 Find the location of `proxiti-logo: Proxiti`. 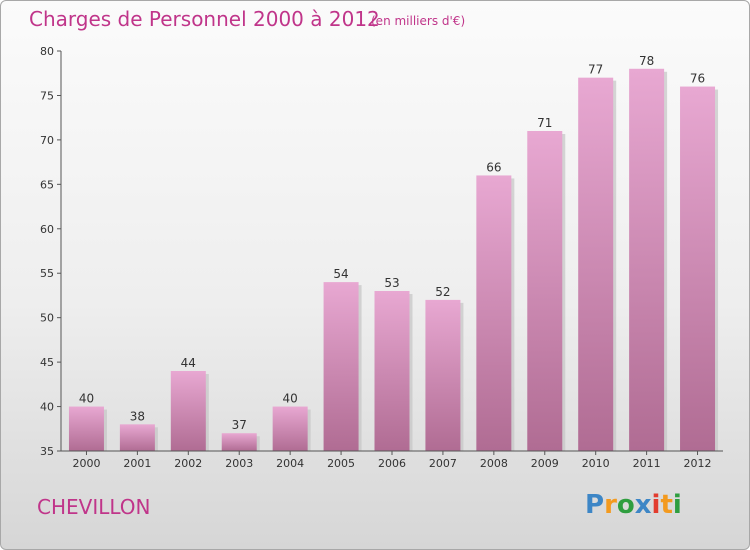

proxiti-logo: Proxiti is located at coordinates (633, 505).